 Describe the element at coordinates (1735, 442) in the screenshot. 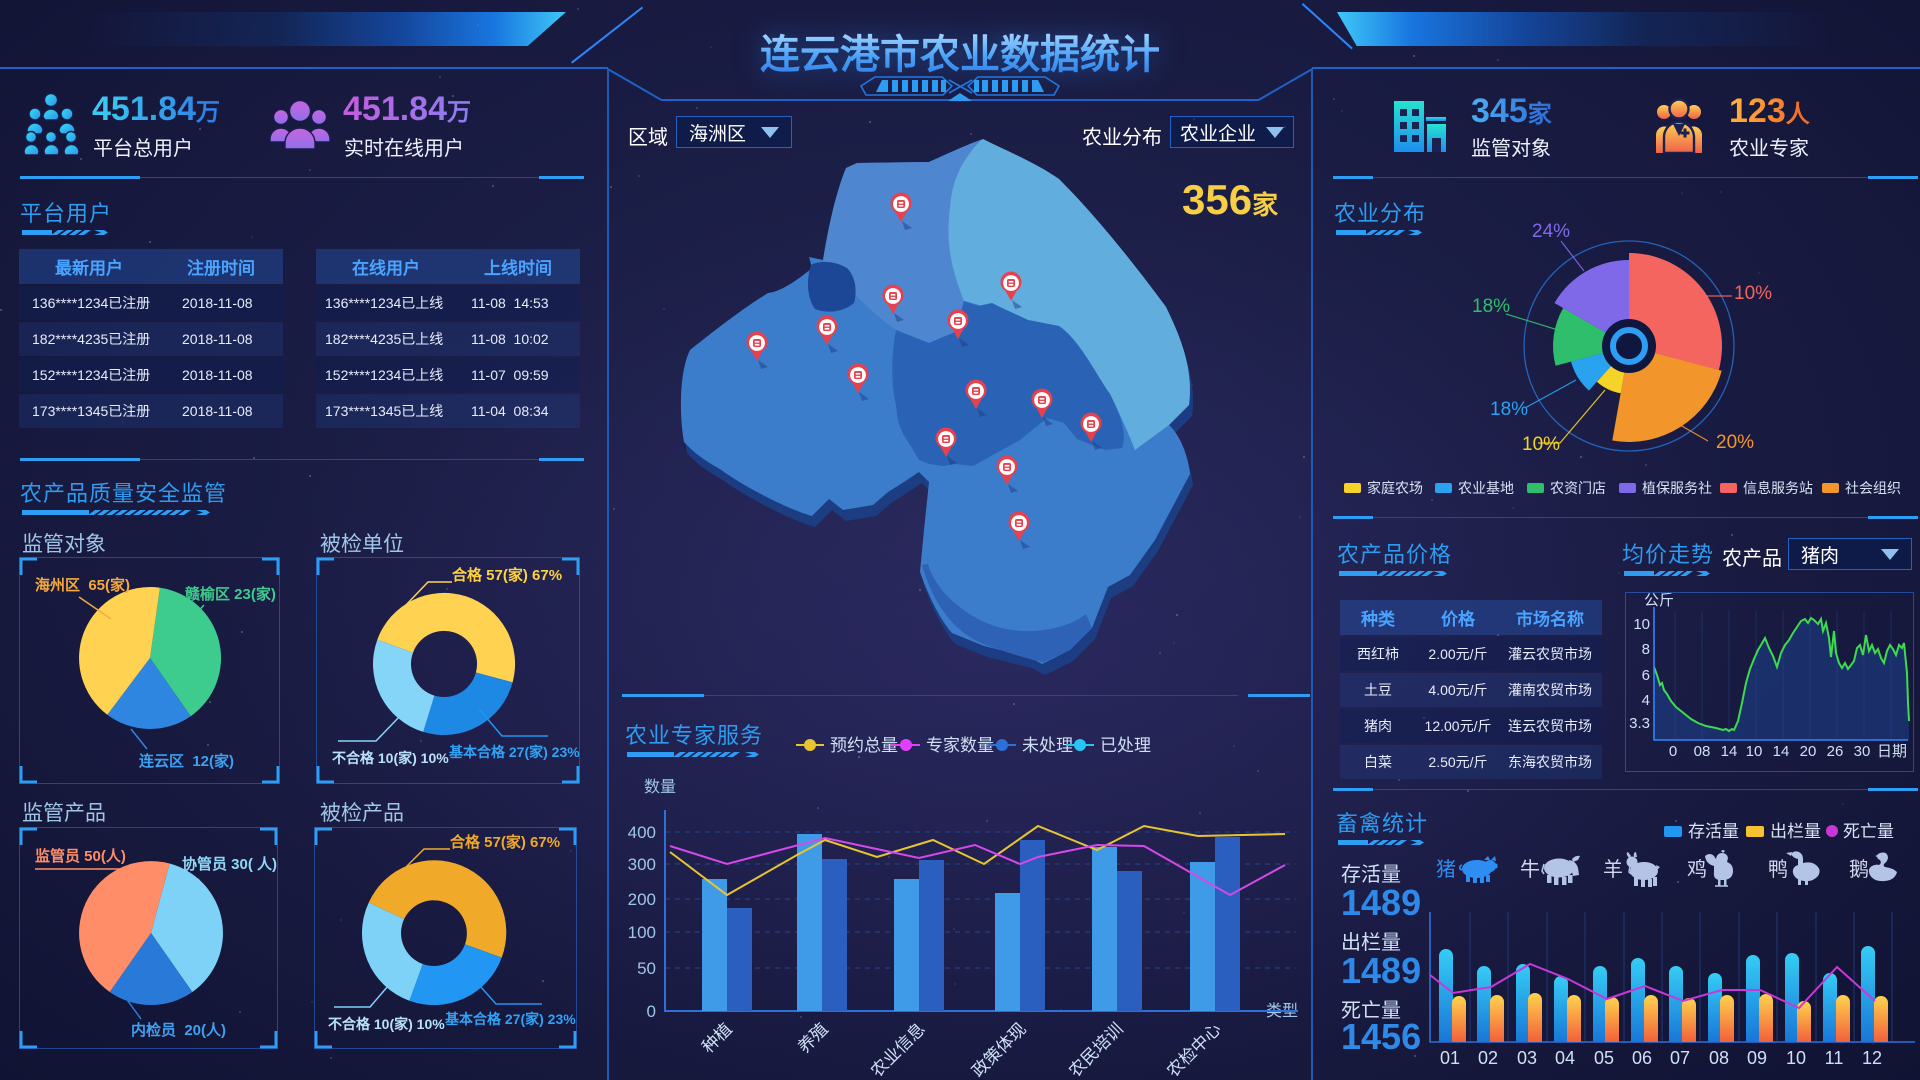

I see `svg-text: 20%` at that location.